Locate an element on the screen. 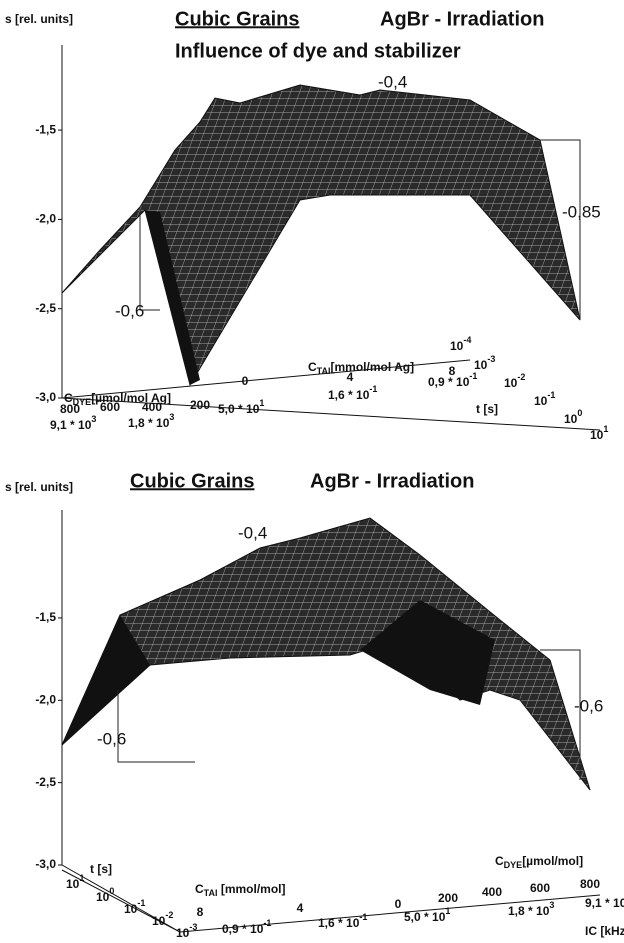 The height and width of the screenshot is (943, 624). tai-tick-label: 4 is located at coordinates (350, 377).